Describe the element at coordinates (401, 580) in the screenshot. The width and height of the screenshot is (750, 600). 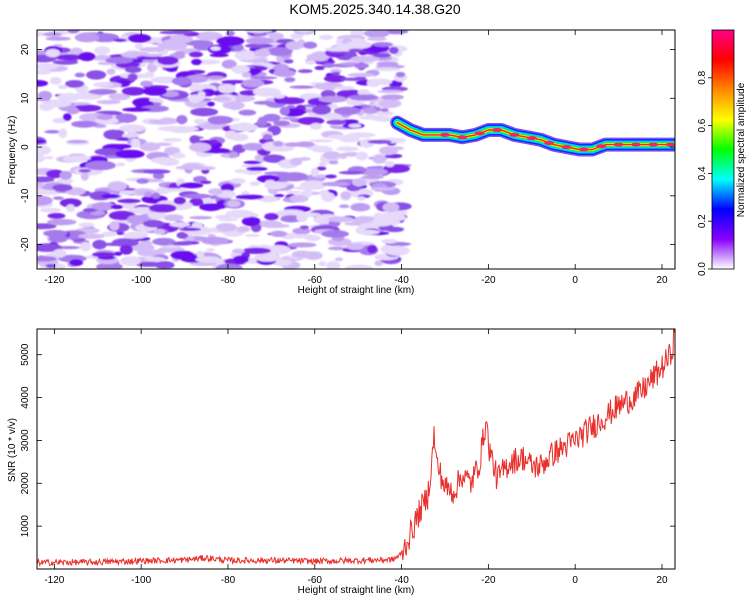
I see `snr-xtick-label: -40` at that location.